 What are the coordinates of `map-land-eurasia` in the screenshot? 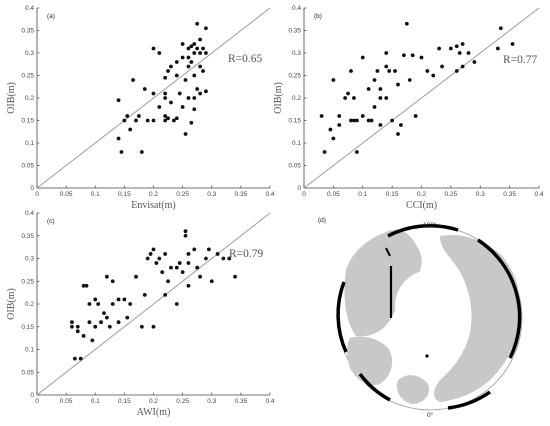 It's located at (477, 318).